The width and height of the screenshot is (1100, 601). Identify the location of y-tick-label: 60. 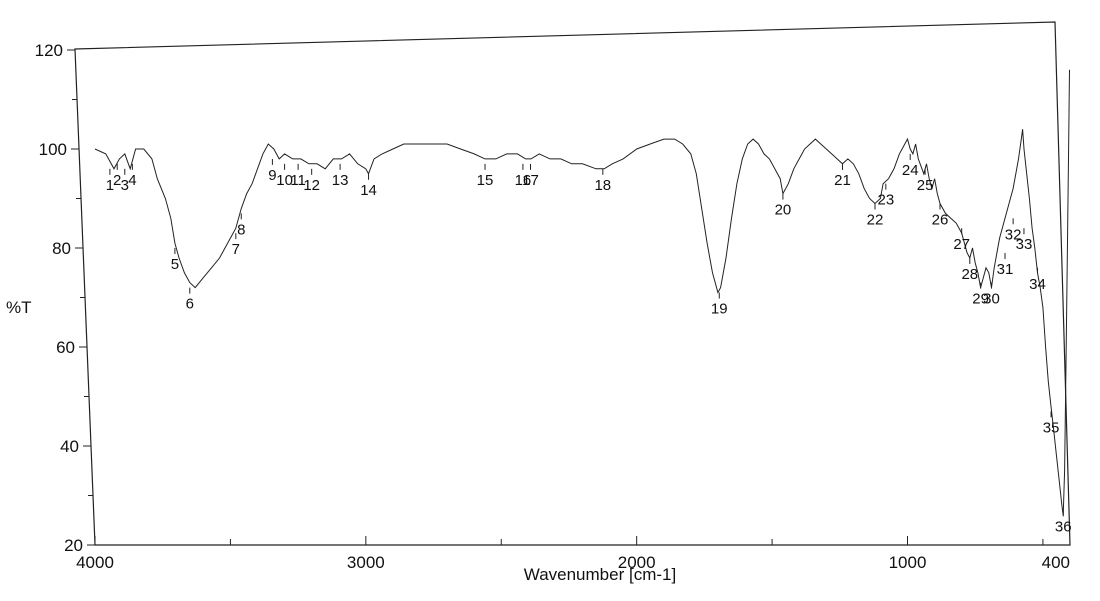
(65, 347).